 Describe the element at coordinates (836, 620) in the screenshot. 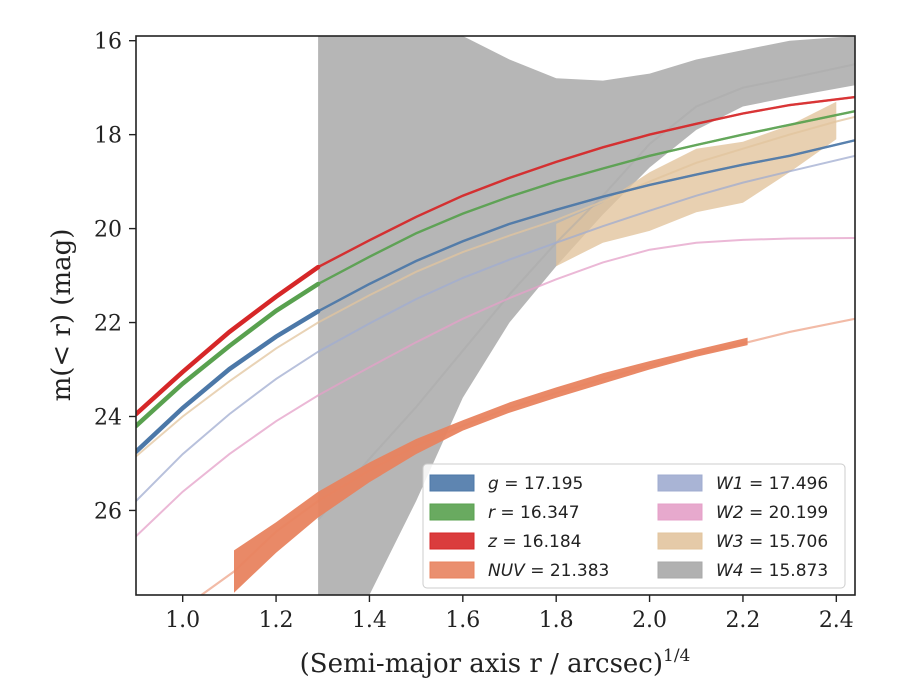

I see `x-tick-label: 2.4` at that location.